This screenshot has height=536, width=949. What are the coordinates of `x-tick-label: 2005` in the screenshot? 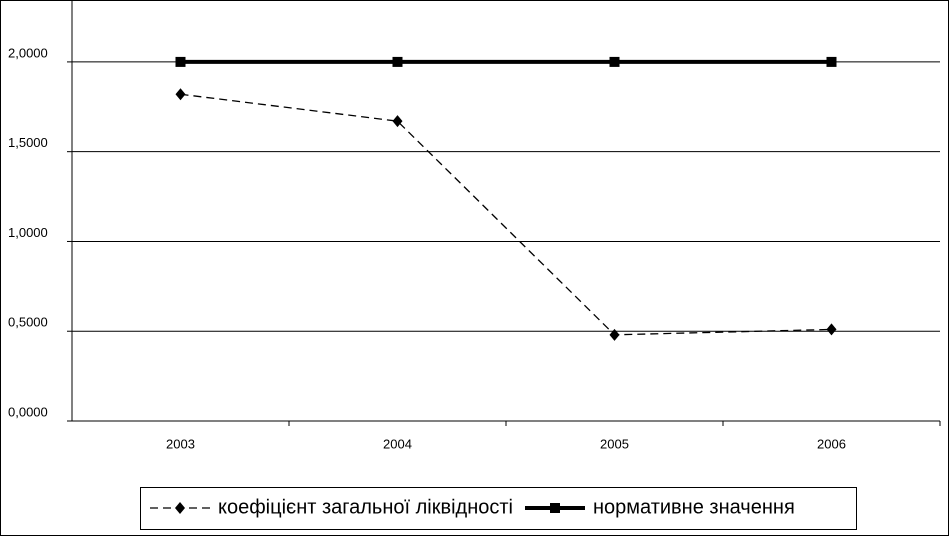 It's located at (614, 443).